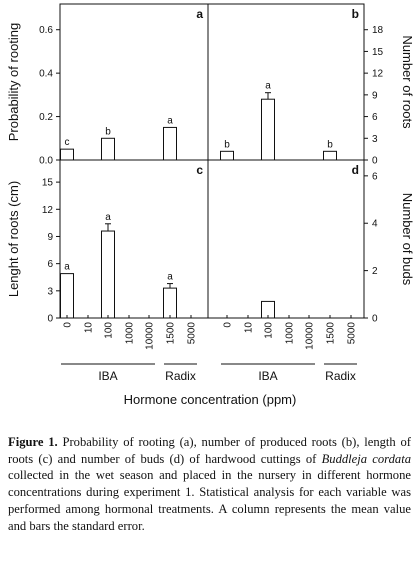 This screenshot has height=565, width=419. What do you see at coordinates (46, 117) in the screenshot?
I see `y-tick-label: 0.2` at bounding box center [46, 117].